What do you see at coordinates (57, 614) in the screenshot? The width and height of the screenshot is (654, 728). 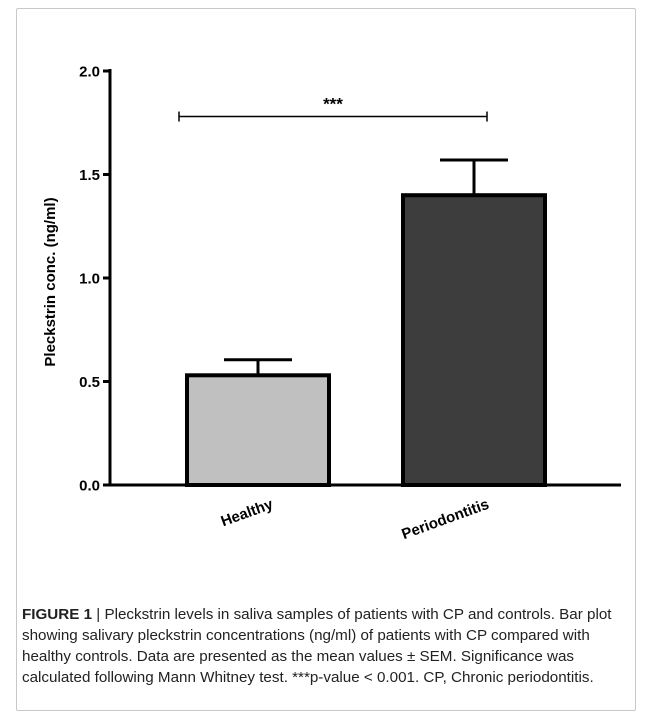 I see `figure-label: FIGURE 1` at bounding box center [57, 614].